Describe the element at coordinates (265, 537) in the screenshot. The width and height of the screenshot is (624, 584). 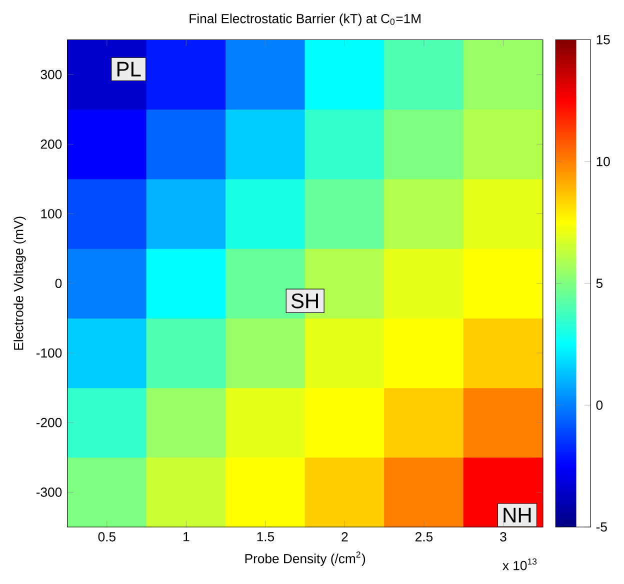
I see `x-tick-label: 1.5` at that location.